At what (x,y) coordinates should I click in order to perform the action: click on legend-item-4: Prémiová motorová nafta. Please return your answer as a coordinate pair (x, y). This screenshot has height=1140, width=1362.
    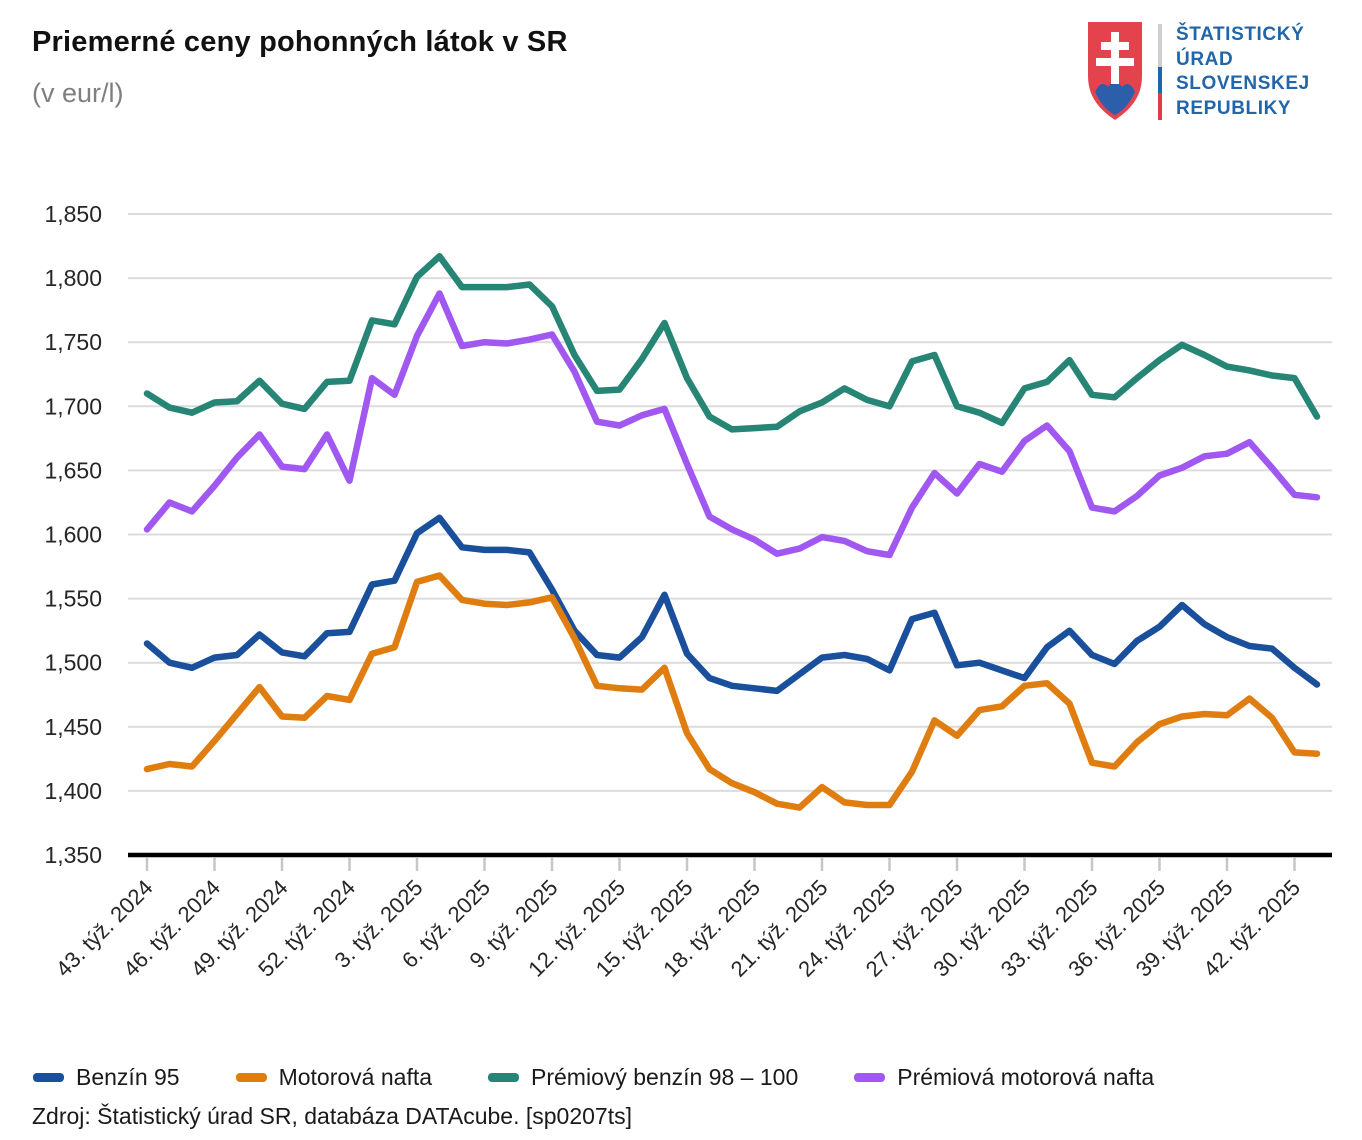
    Looking at the image, I should click on (1004, 1077).